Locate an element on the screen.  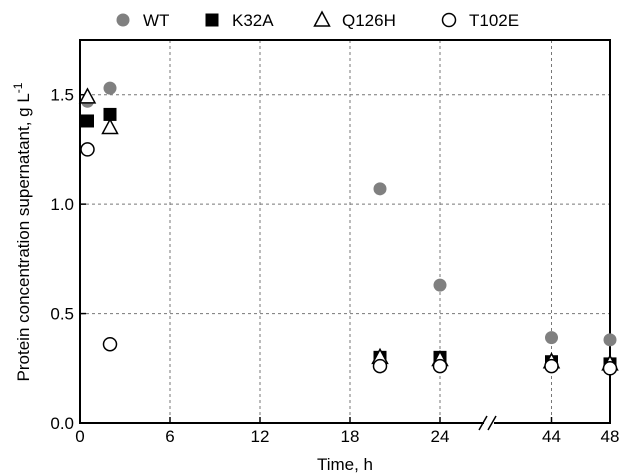
x-tick-label: 44 is located at coordinates (551, 436).